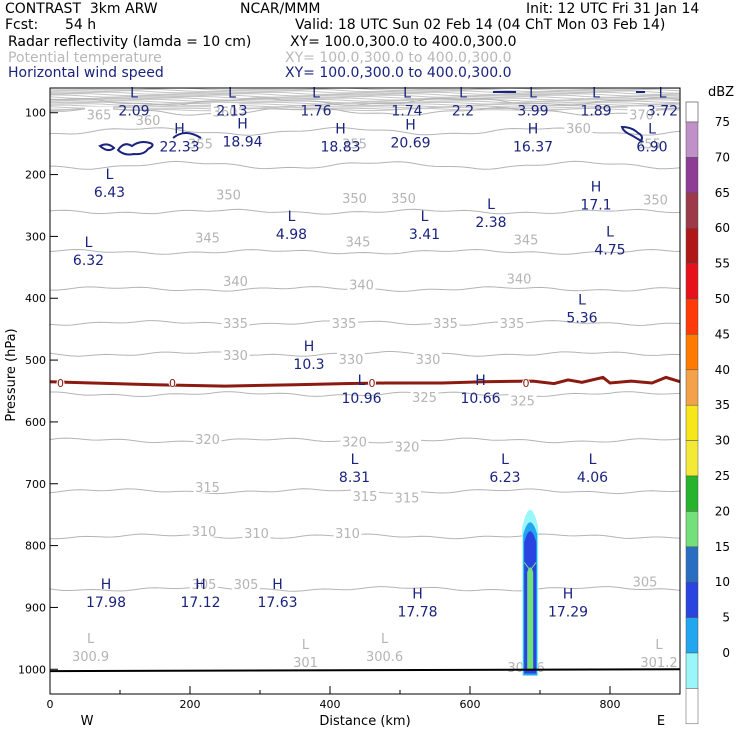 Image resolution: width=740 pixels, height=740 pixels. What do you see at coordinates (190, 704) in the screenshot?
I see `x-tick-label: 200` at bounding box center [190, 704].